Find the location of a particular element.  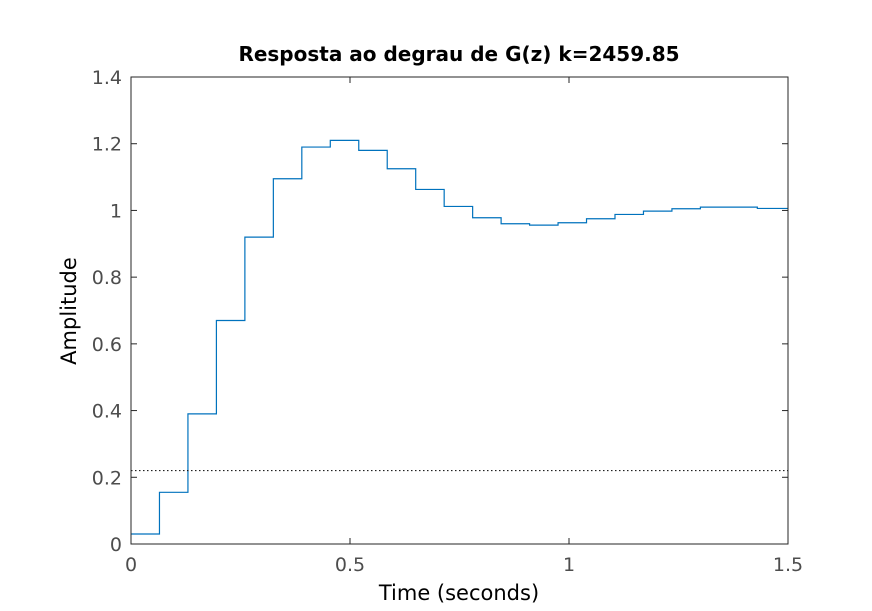

x-tick-label: 0 is located at coordinates (131, 565).